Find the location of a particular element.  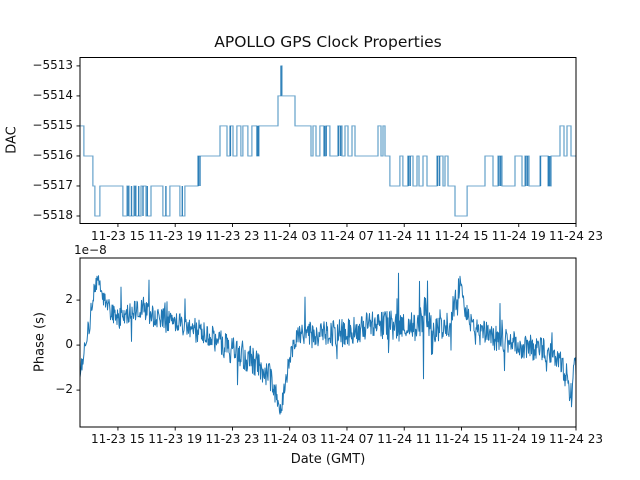

bottom-plot-x-tick-label: 11-24 07 is located at coordinates (346, 439).